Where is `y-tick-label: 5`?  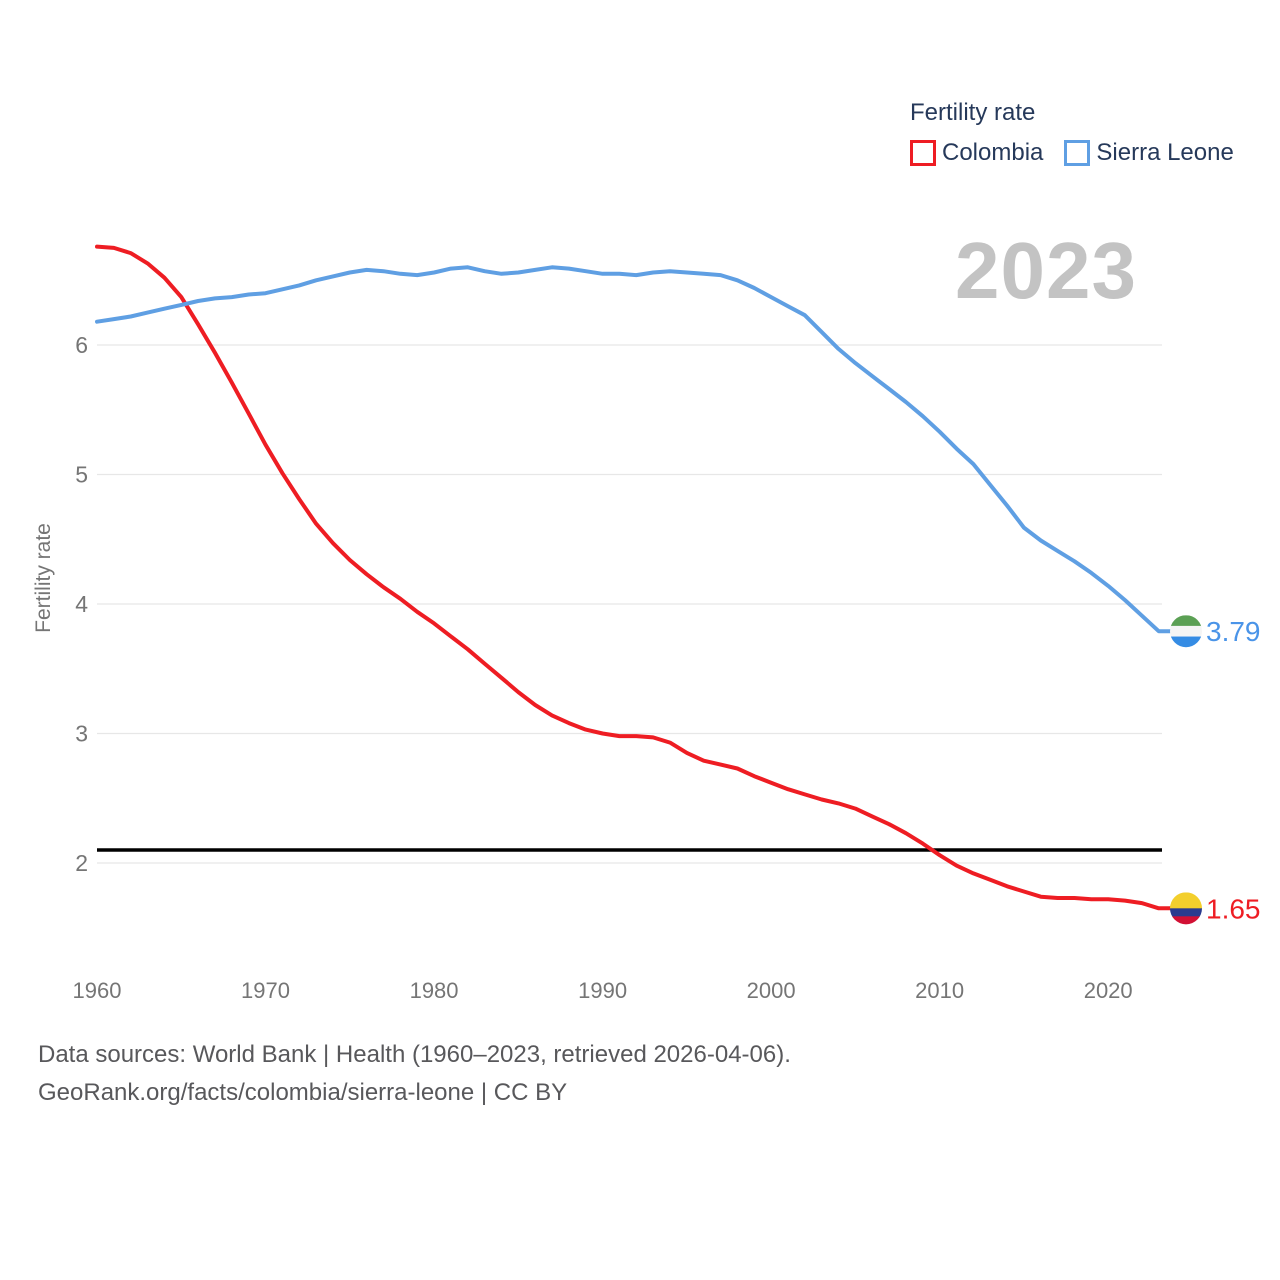
y-tick-label: 5 is located at coordinates (81, 475).